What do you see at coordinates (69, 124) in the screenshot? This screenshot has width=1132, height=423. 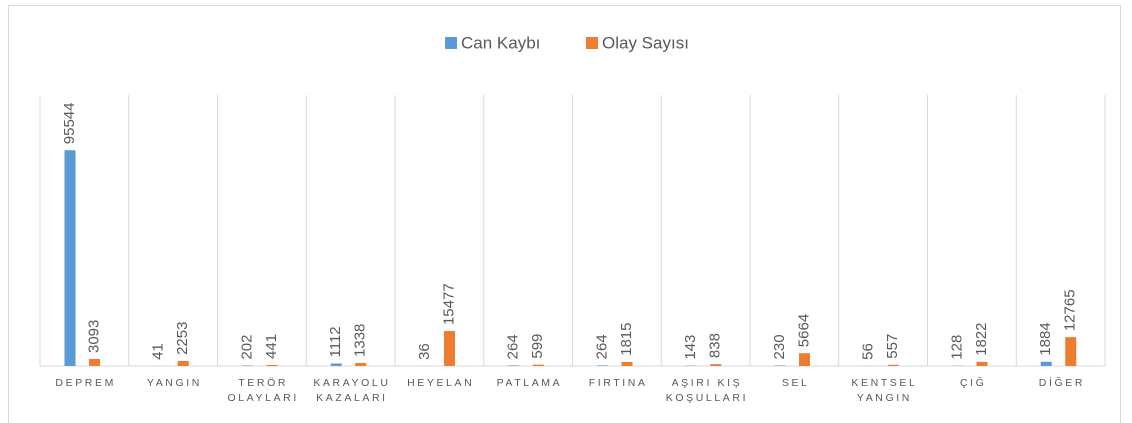 I see `data-label: 95544` at bounding box center [69, 124].